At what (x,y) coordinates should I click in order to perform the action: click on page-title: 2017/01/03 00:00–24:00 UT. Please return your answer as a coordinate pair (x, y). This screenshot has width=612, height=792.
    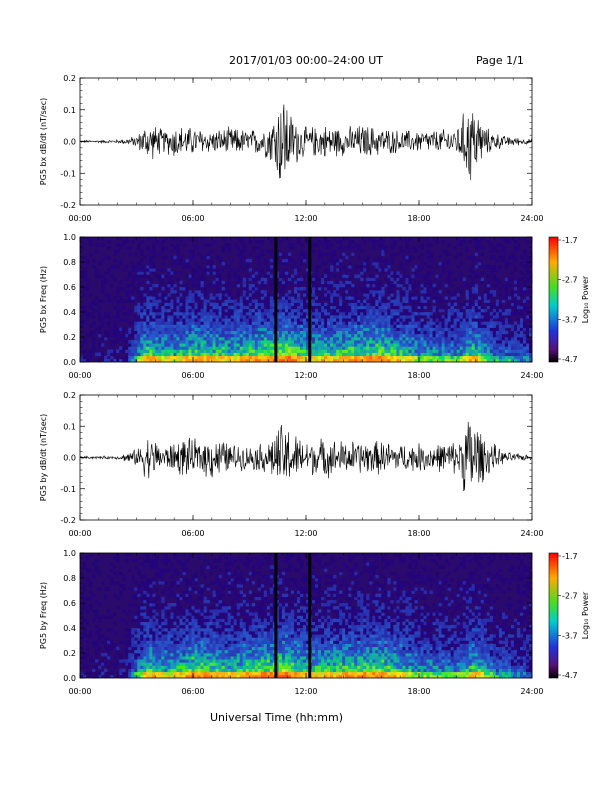
    Looking at the image, I should click on (306, 60).